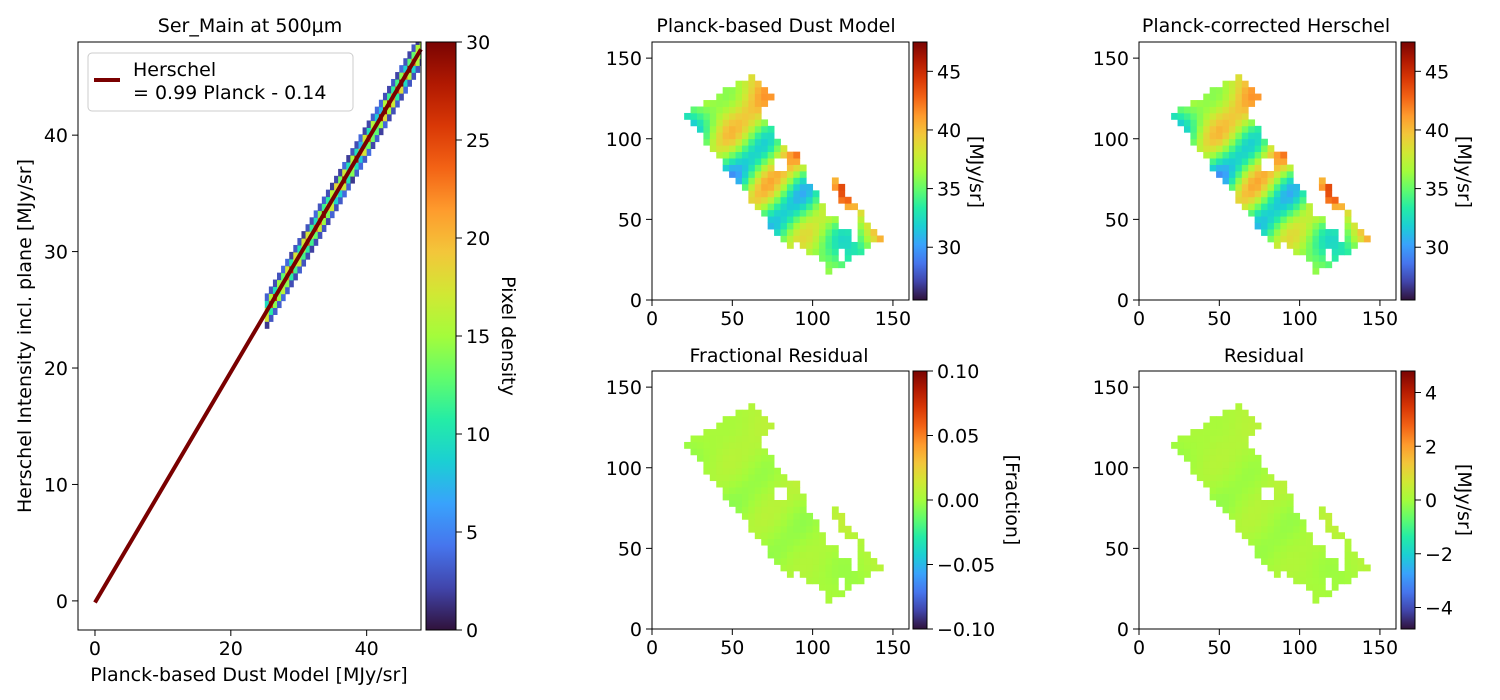 Image resolution: width=1500 pixels, height=700 pixels. Describe the element at coordinates (636, 630) in the screenshot. I see `y-tick-label: 0` at that location.